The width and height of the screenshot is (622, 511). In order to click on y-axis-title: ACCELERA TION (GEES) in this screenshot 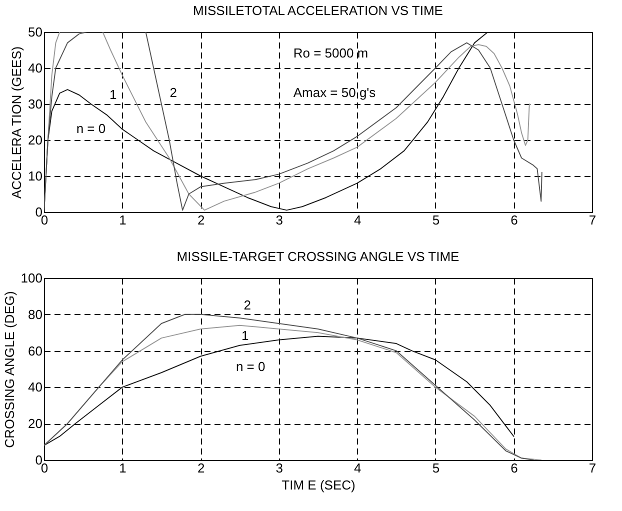, I will do `click(16, 122)`.